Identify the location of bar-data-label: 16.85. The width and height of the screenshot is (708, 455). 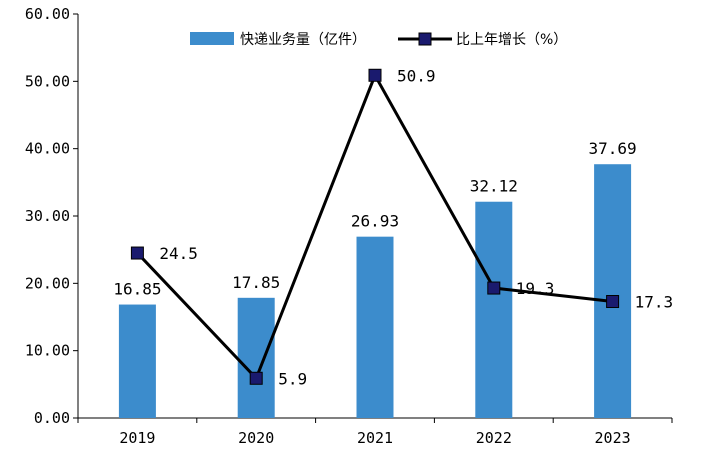
(137, 289).